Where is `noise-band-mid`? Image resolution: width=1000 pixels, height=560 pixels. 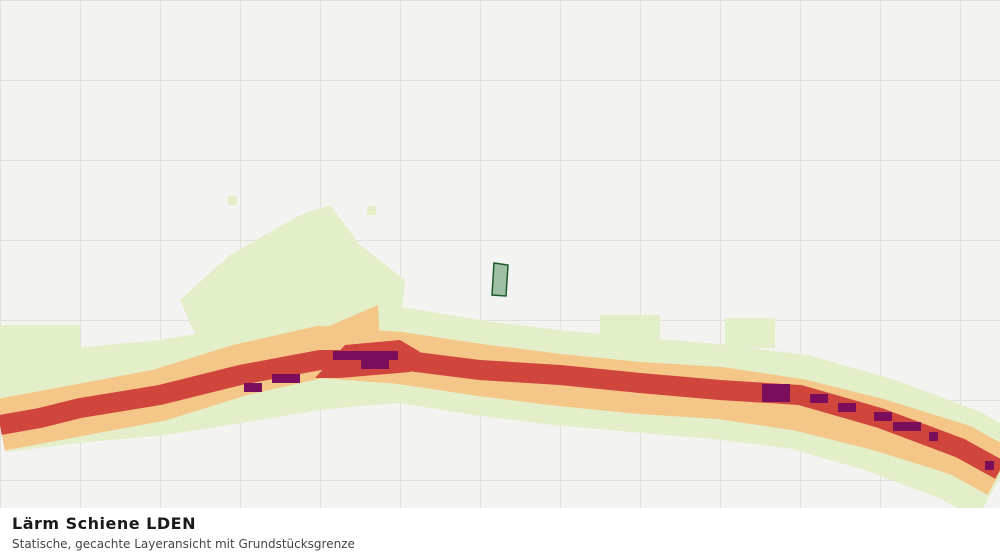 noise-band-mid is located at coordinates (350, 328).